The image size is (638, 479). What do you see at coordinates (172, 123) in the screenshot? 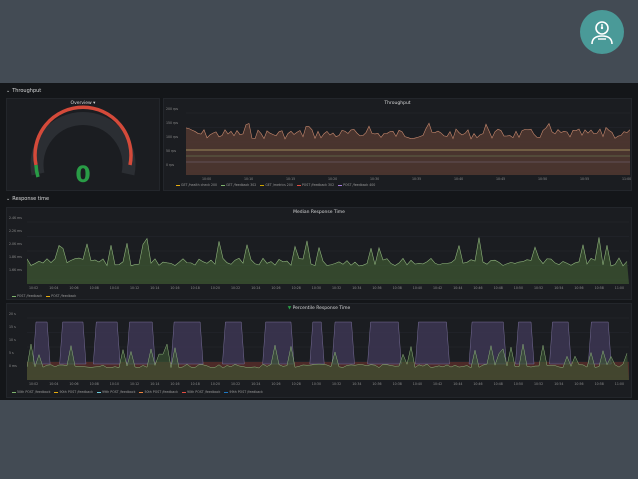
I see `y-tick-label: 150 rps` at bounding box center [172, 123].